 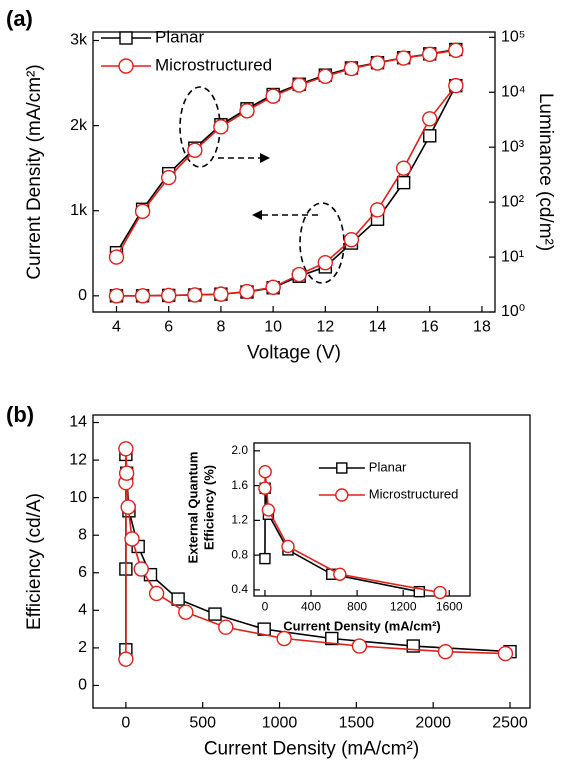 What do you see at coordinates (325, 326) in the screenshot?
I see `x-tick-label: 12` at bounding box center [325, 326].